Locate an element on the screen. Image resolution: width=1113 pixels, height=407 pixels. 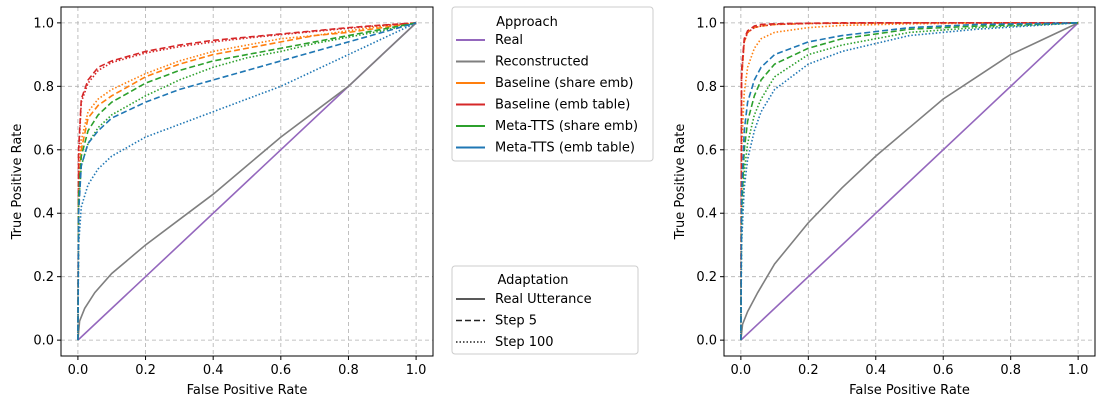
right-ytick-label: 0.8 is located at coordinates (706, 87).